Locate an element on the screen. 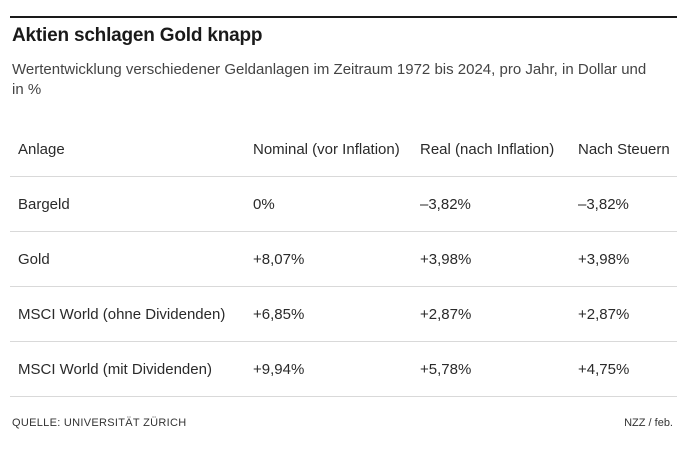  cell-steuern: +2,87% is located at coordinates (627, 314).